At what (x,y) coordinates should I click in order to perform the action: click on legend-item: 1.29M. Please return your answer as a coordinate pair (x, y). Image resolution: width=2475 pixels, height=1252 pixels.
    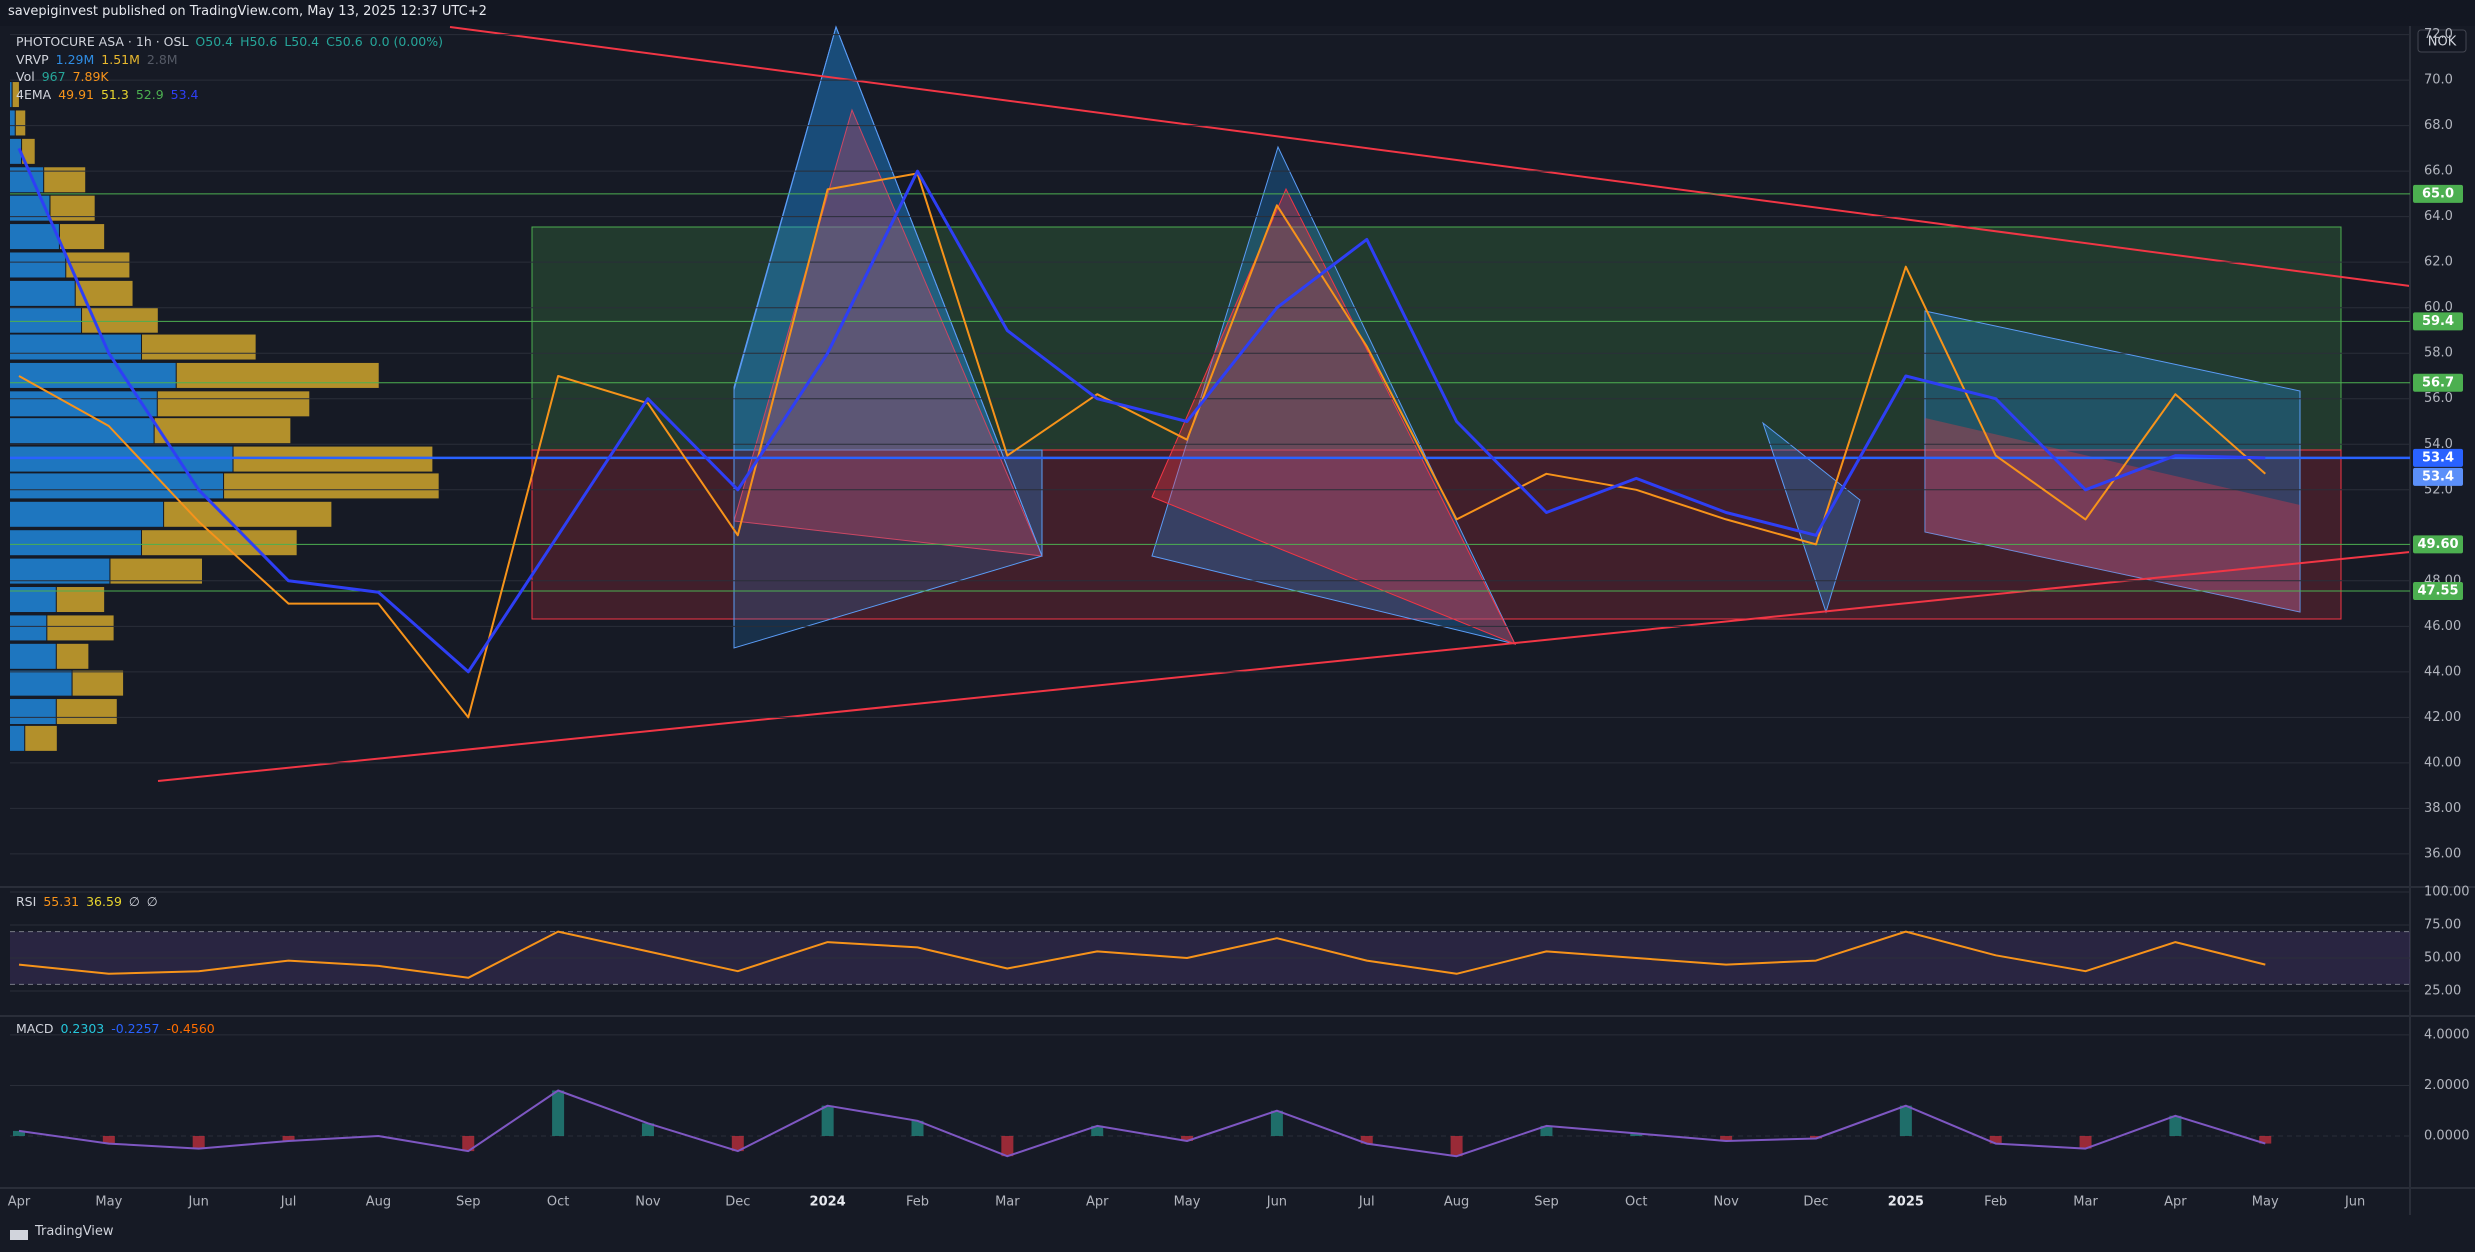
    Looking at the image, I should click on (75, 59).